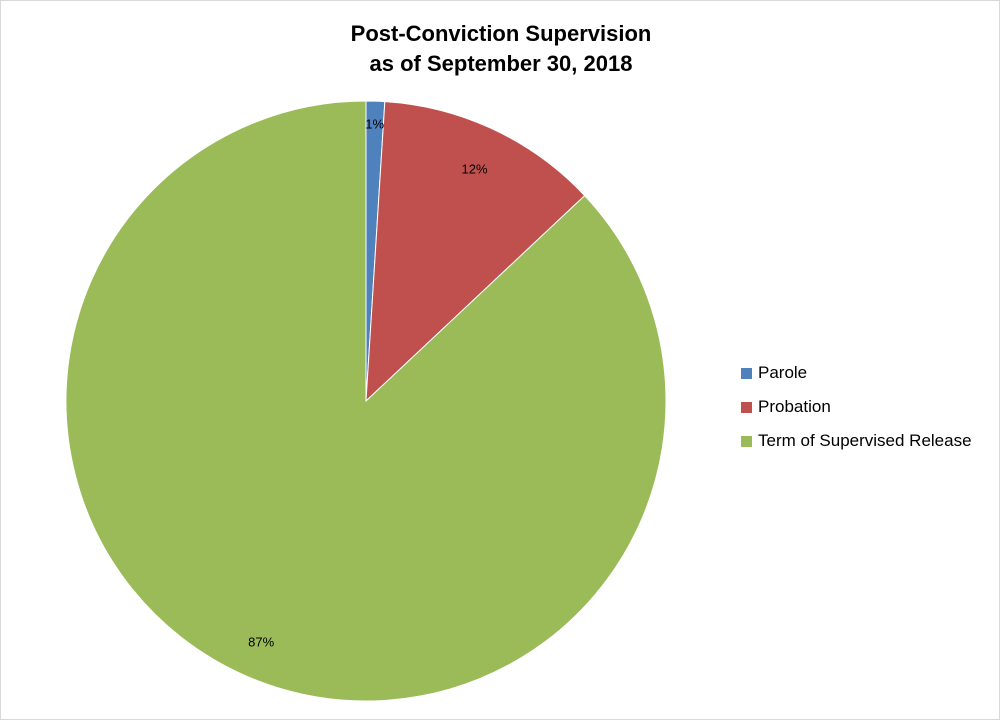  Describe the element at coordinates (475, 252) in the screenshot. I see `pie-slice-probation` at that location.